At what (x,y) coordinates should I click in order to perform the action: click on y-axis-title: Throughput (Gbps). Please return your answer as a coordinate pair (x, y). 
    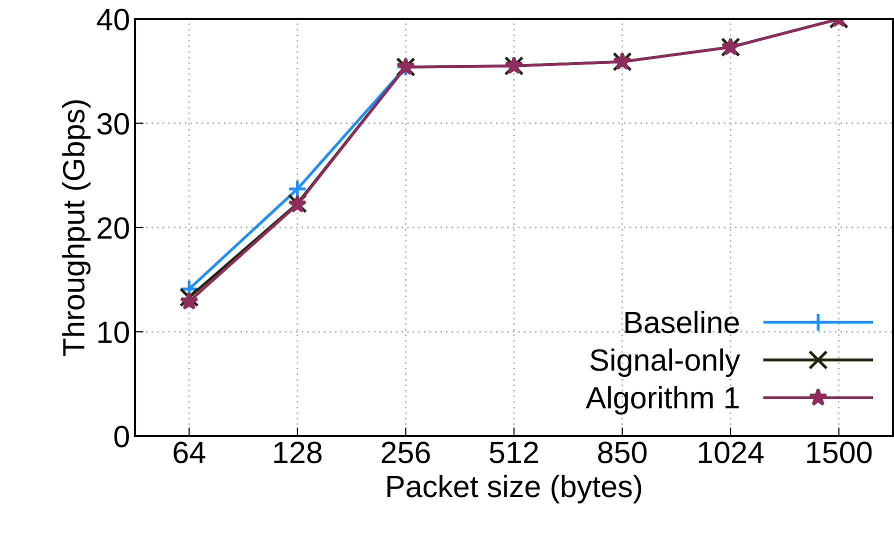
    Looking at the image, I should click on (76, 228).